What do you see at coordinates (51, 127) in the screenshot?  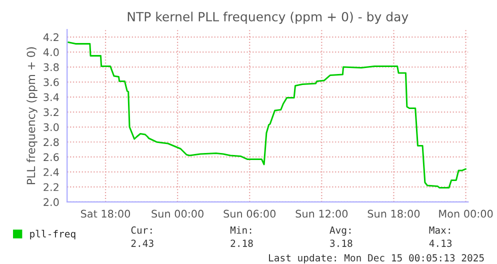 I see `y-tick-label: 3.0` at bounding box center [51, 127].